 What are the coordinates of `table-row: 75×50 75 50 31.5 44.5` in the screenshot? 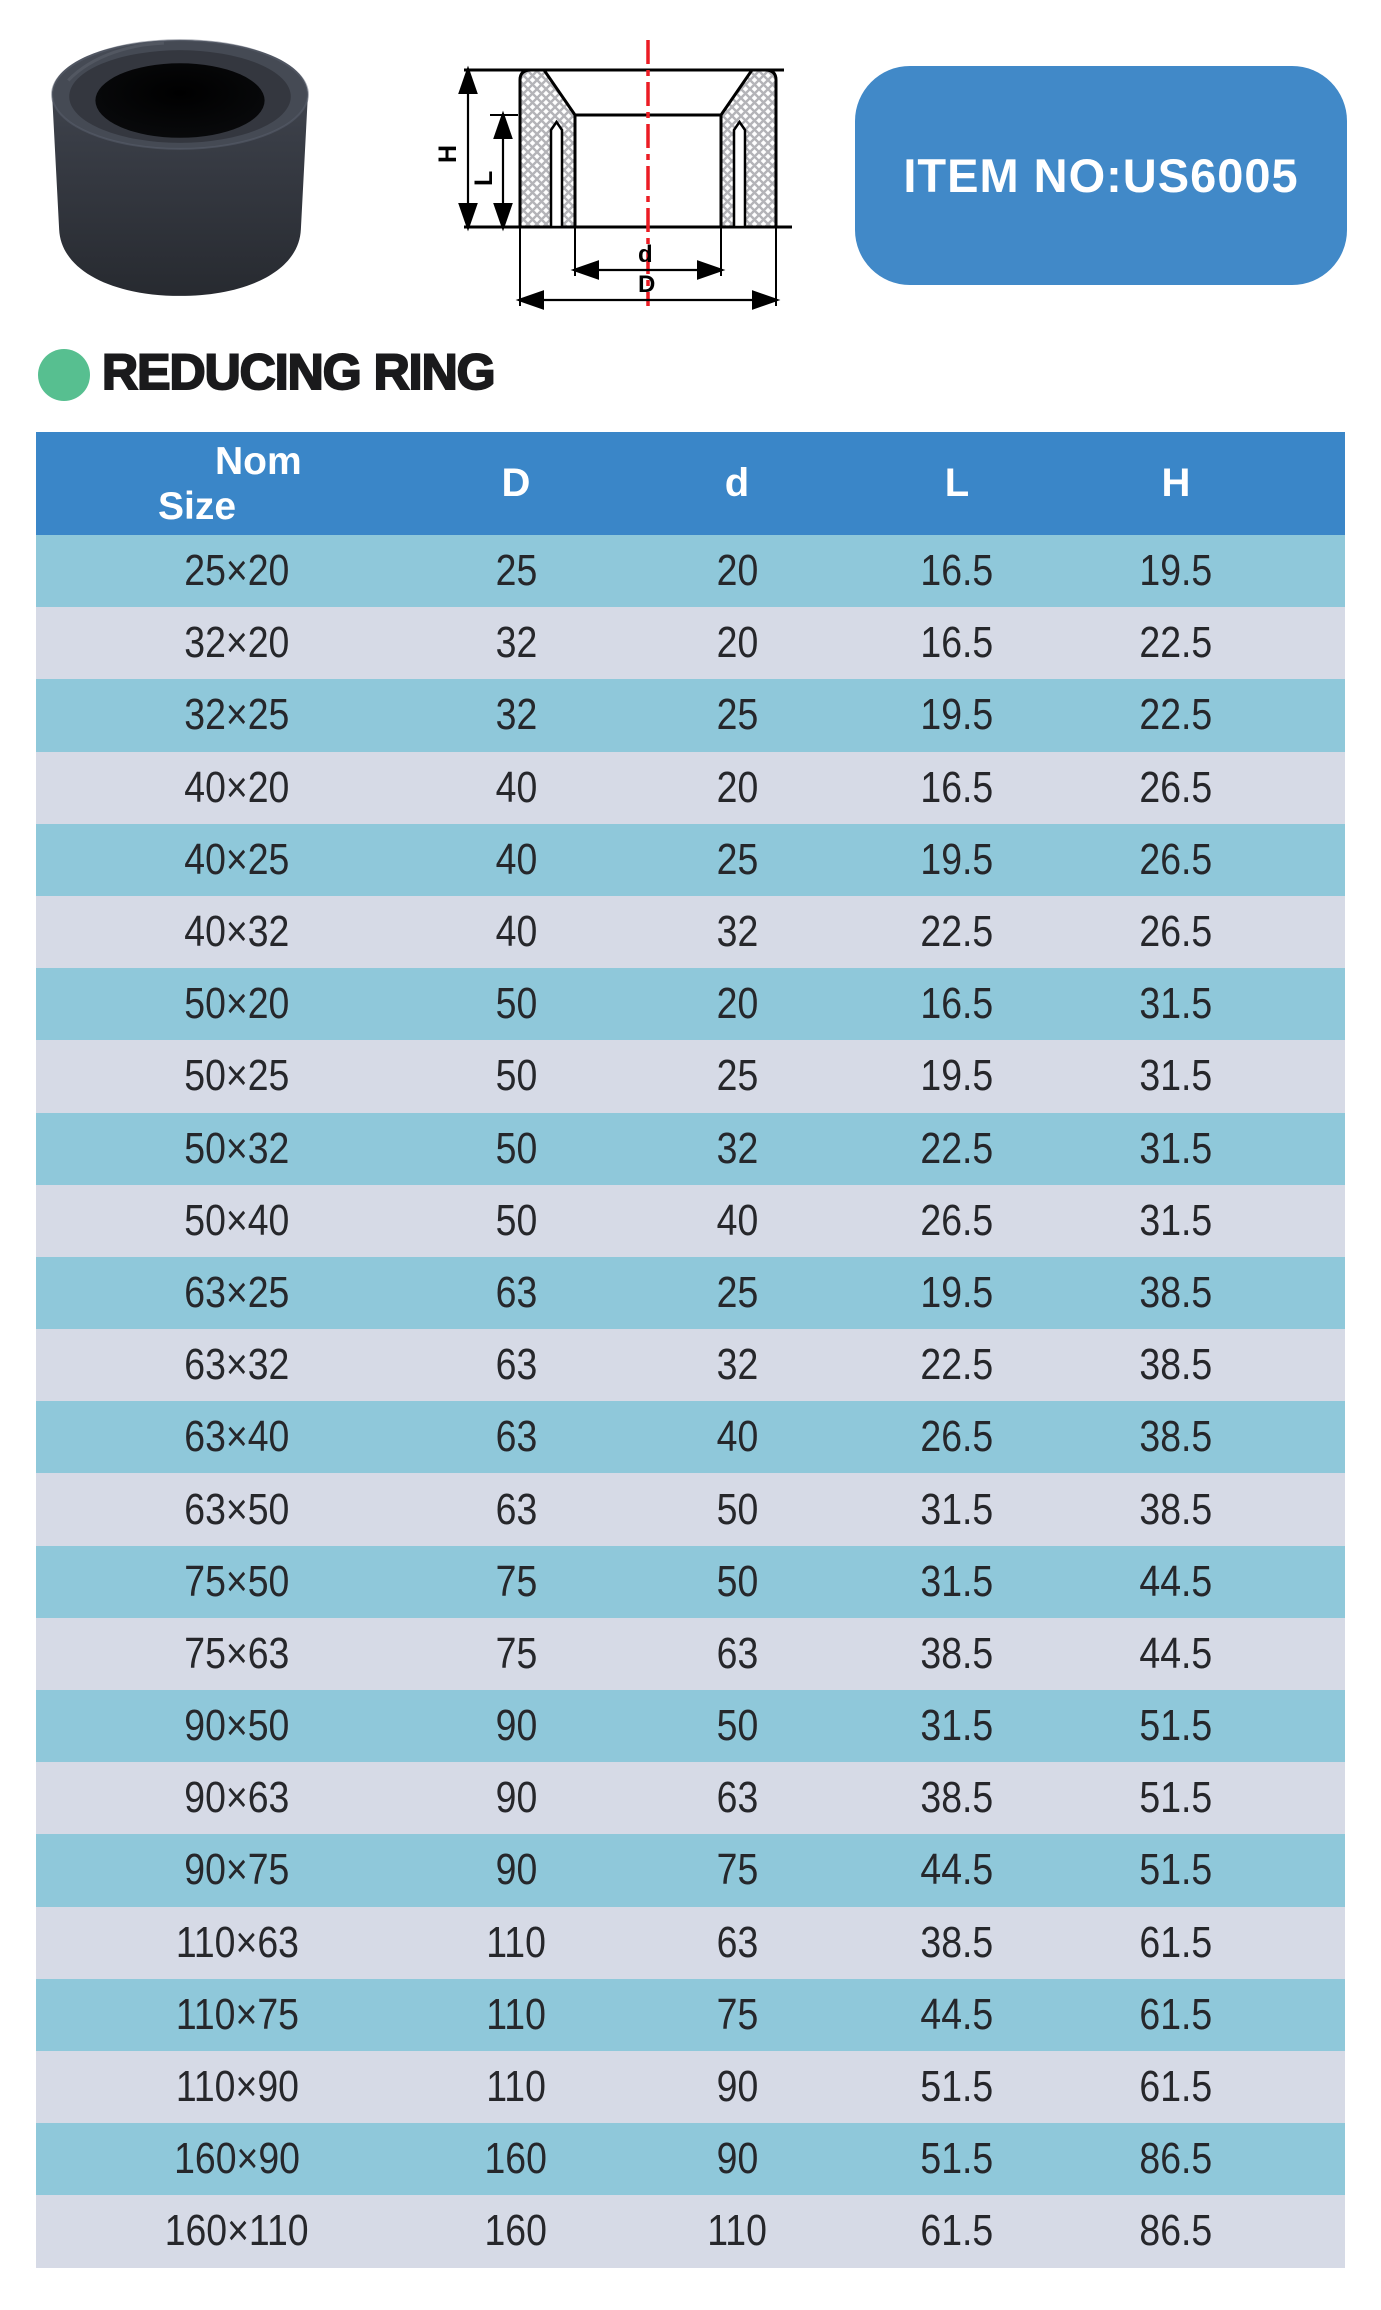 It's located at (690, 1581).